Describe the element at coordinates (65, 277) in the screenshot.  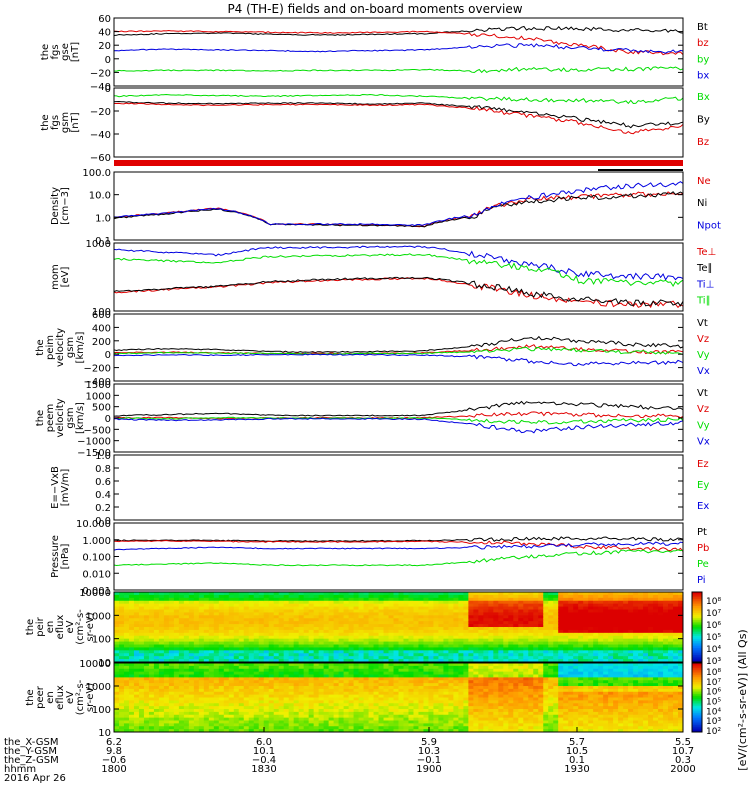
I see `y-axis-label: [eV]` at that location.